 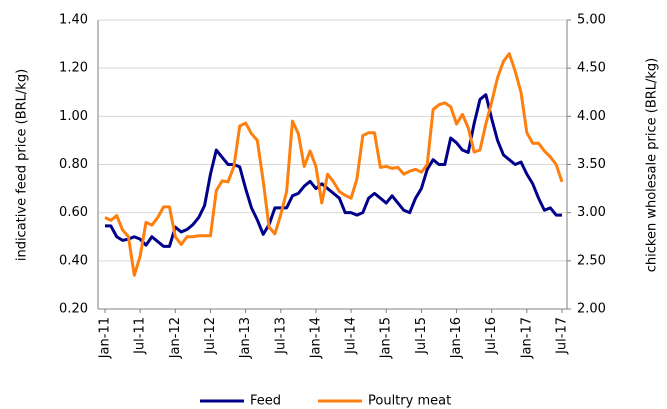 I want to click on x-tick-label: Jul-17, so click(x=562, y=336).